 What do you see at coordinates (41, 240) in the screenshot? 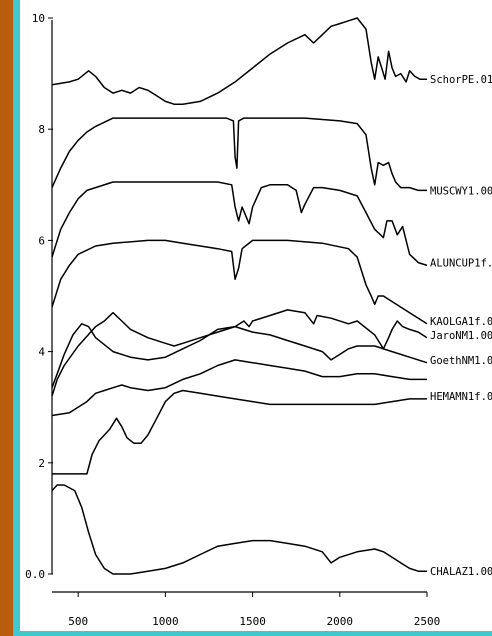
I see `y-tick-label: 6` at bounding box center [41, 240].